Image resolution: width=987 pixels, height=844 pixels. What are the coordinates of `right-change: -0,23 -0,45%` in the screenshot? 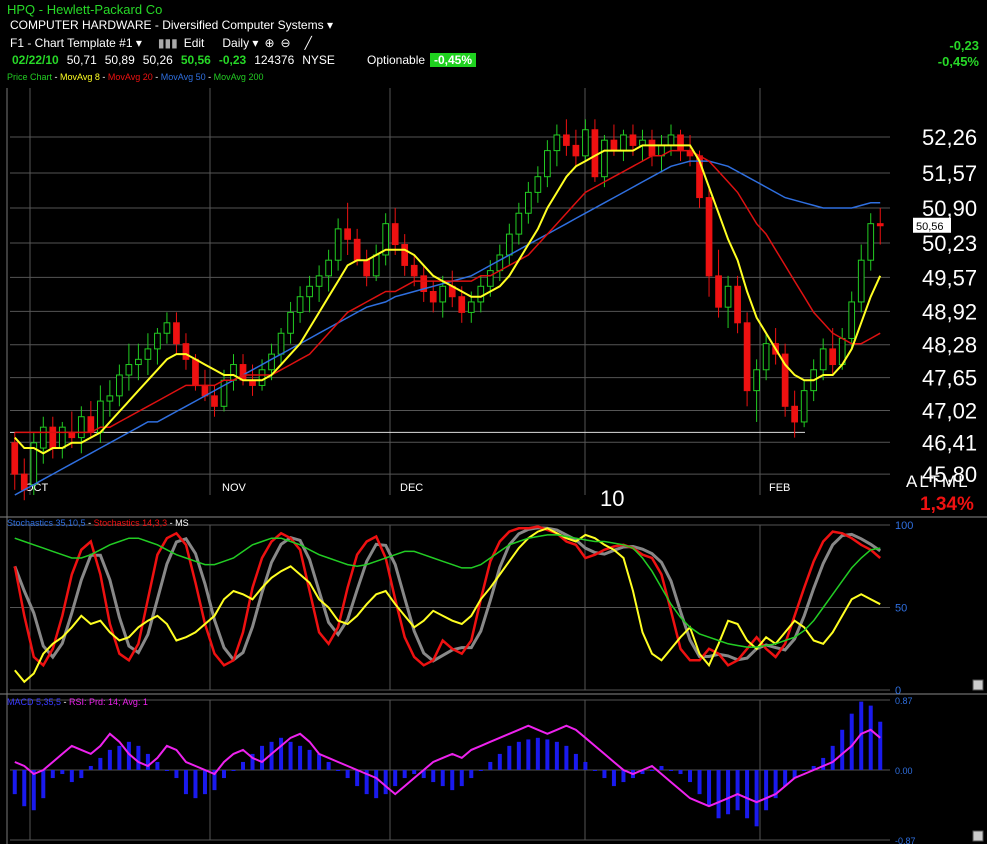 It's located at (958, 54).